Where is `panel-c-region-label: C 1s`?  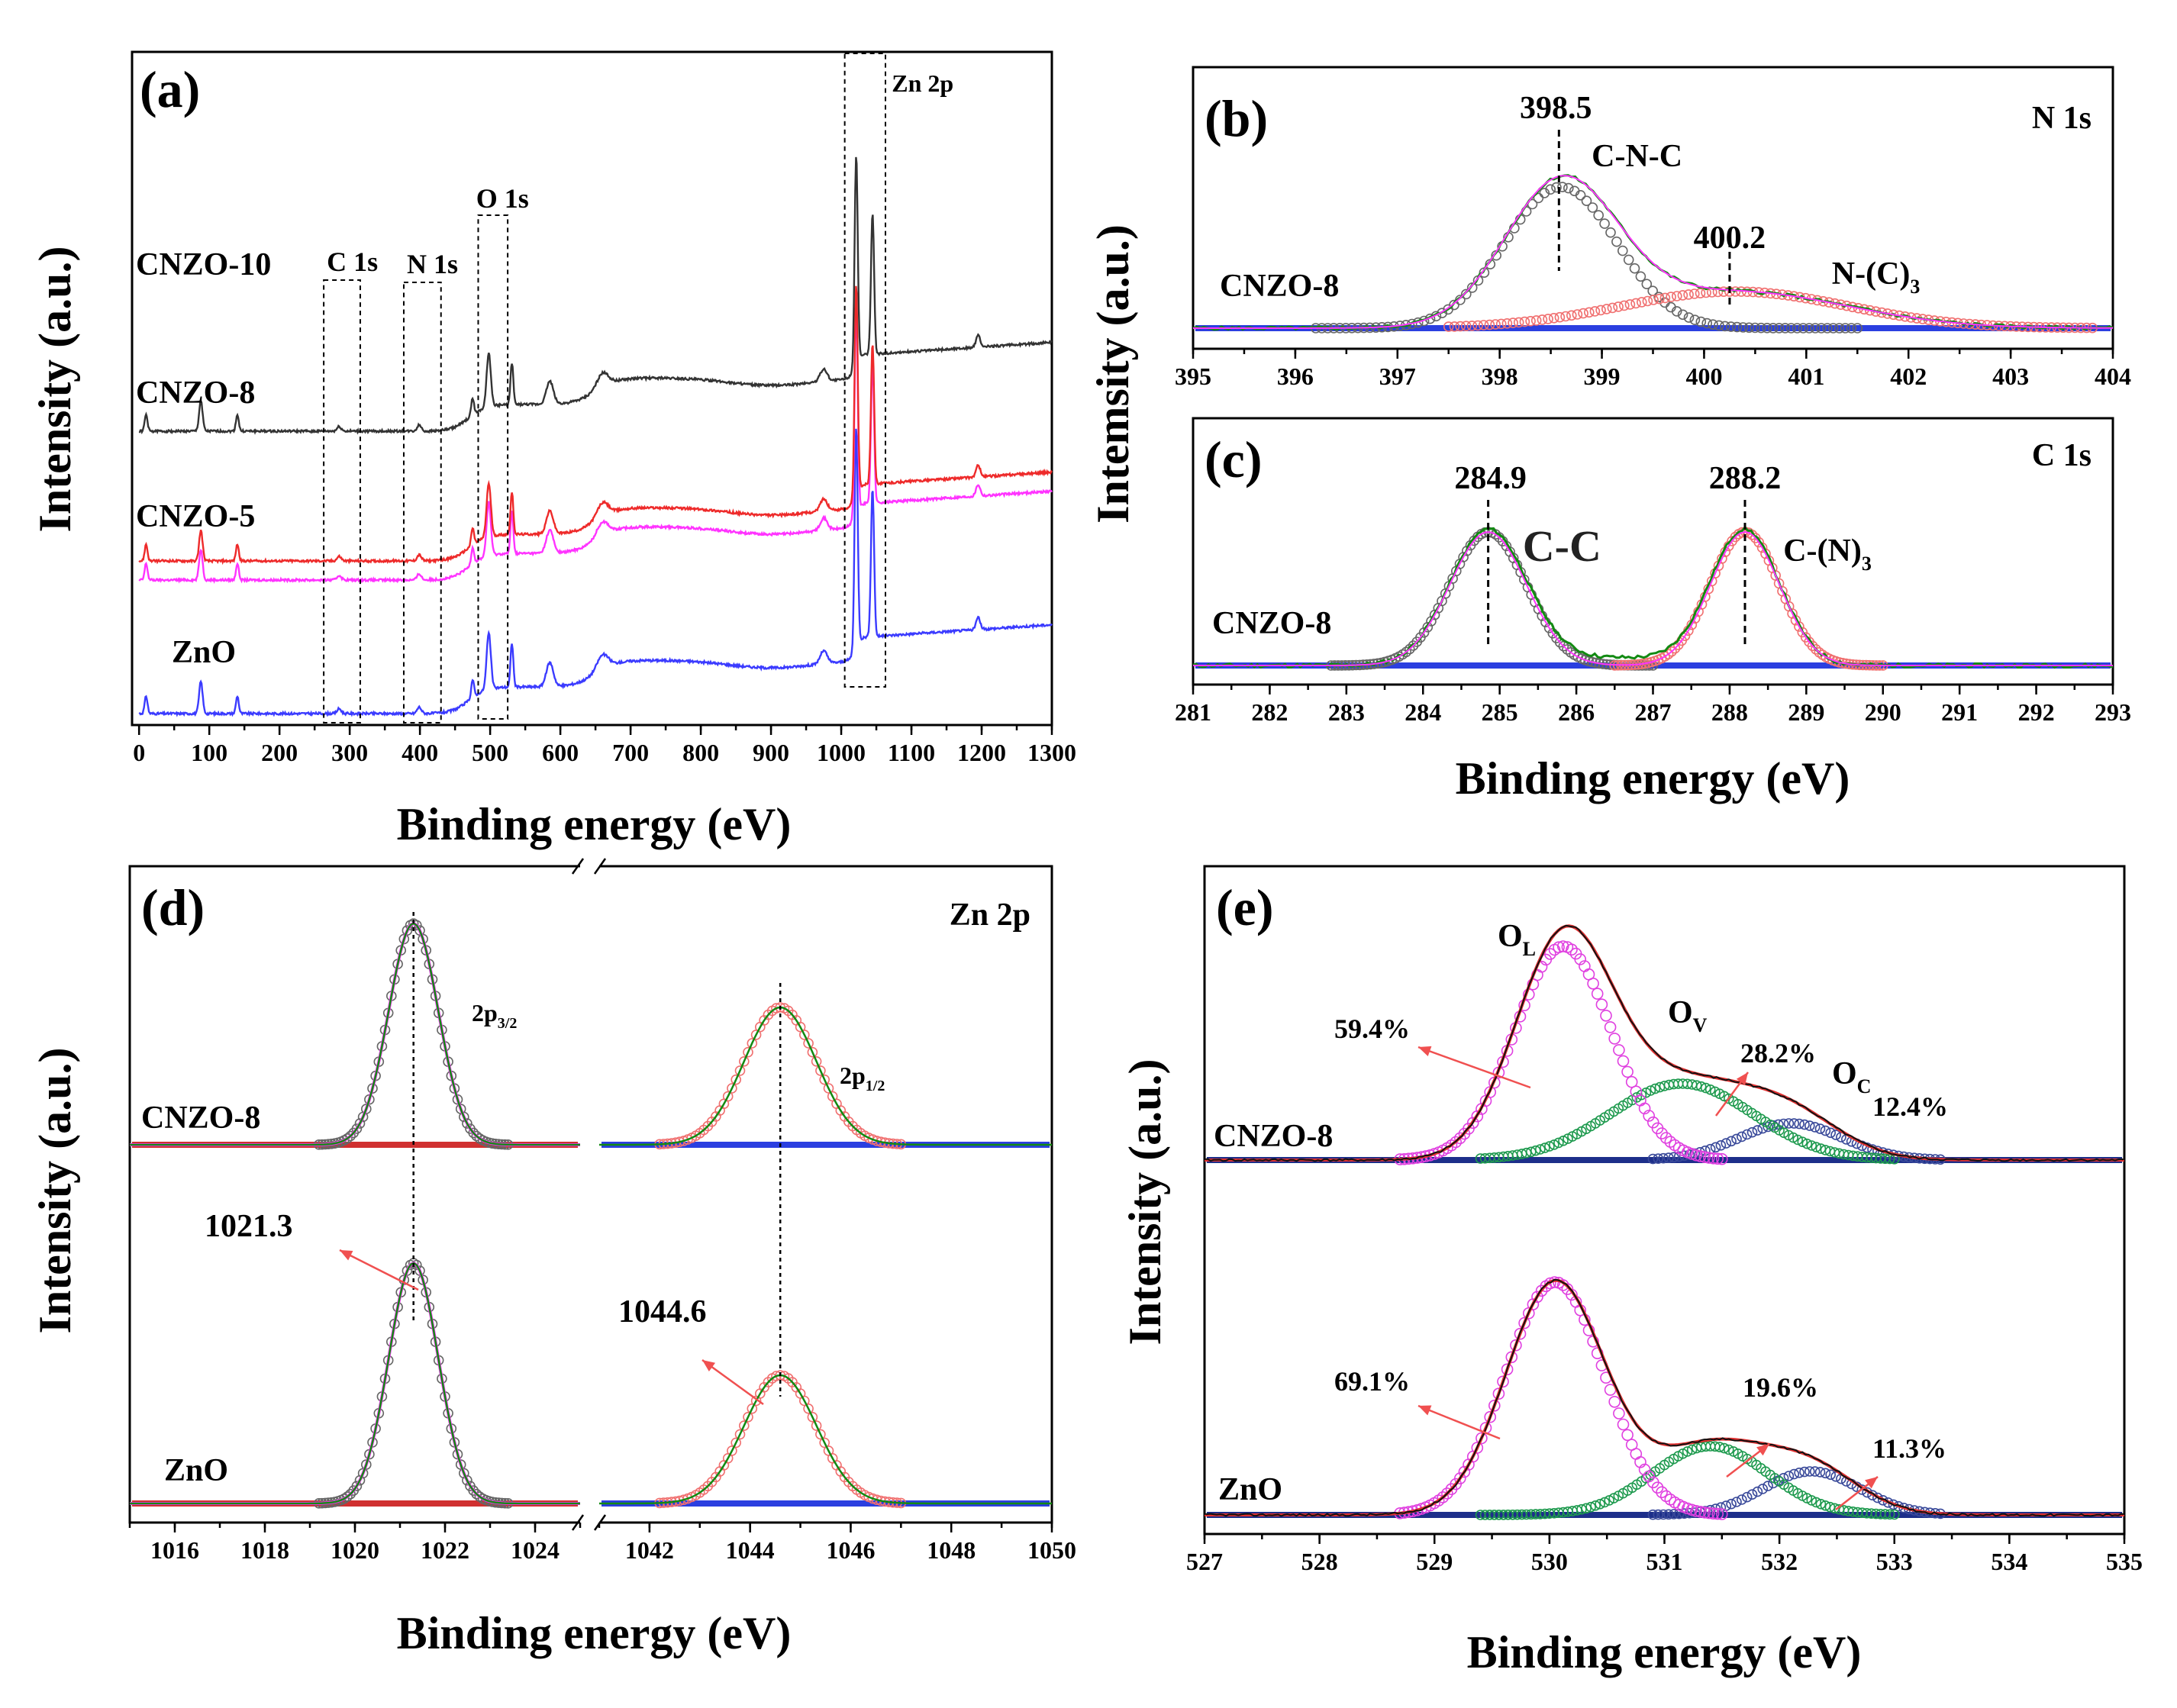 panel-c-region-label: C 1s is located at coordinates (2062, 455).